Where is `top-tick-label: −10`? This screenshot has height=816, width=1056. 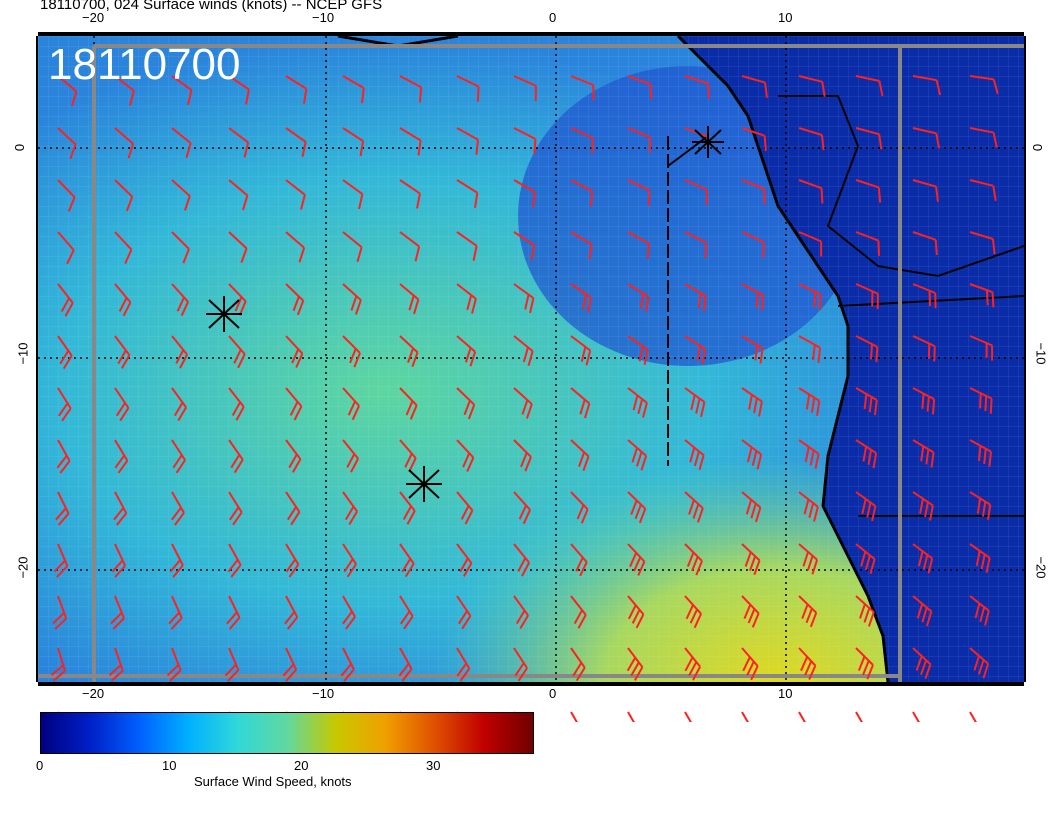
top-tick-label: −10 is located at coordinates (323, 17).